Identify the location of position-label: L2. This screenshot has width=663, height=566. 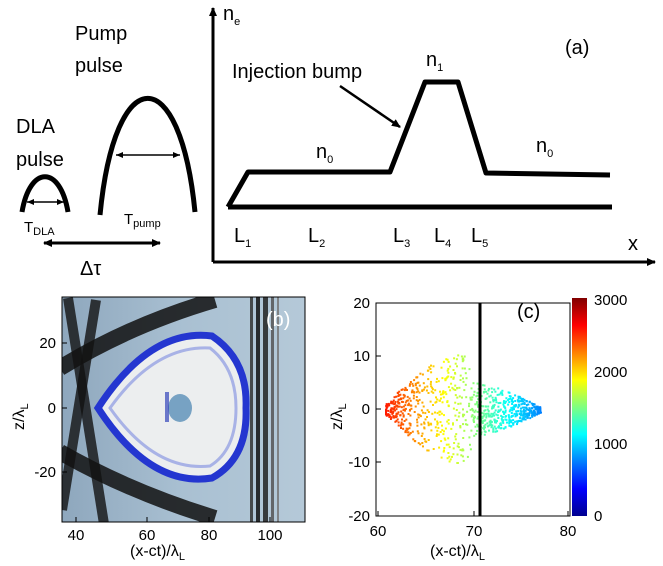
(316, 237).